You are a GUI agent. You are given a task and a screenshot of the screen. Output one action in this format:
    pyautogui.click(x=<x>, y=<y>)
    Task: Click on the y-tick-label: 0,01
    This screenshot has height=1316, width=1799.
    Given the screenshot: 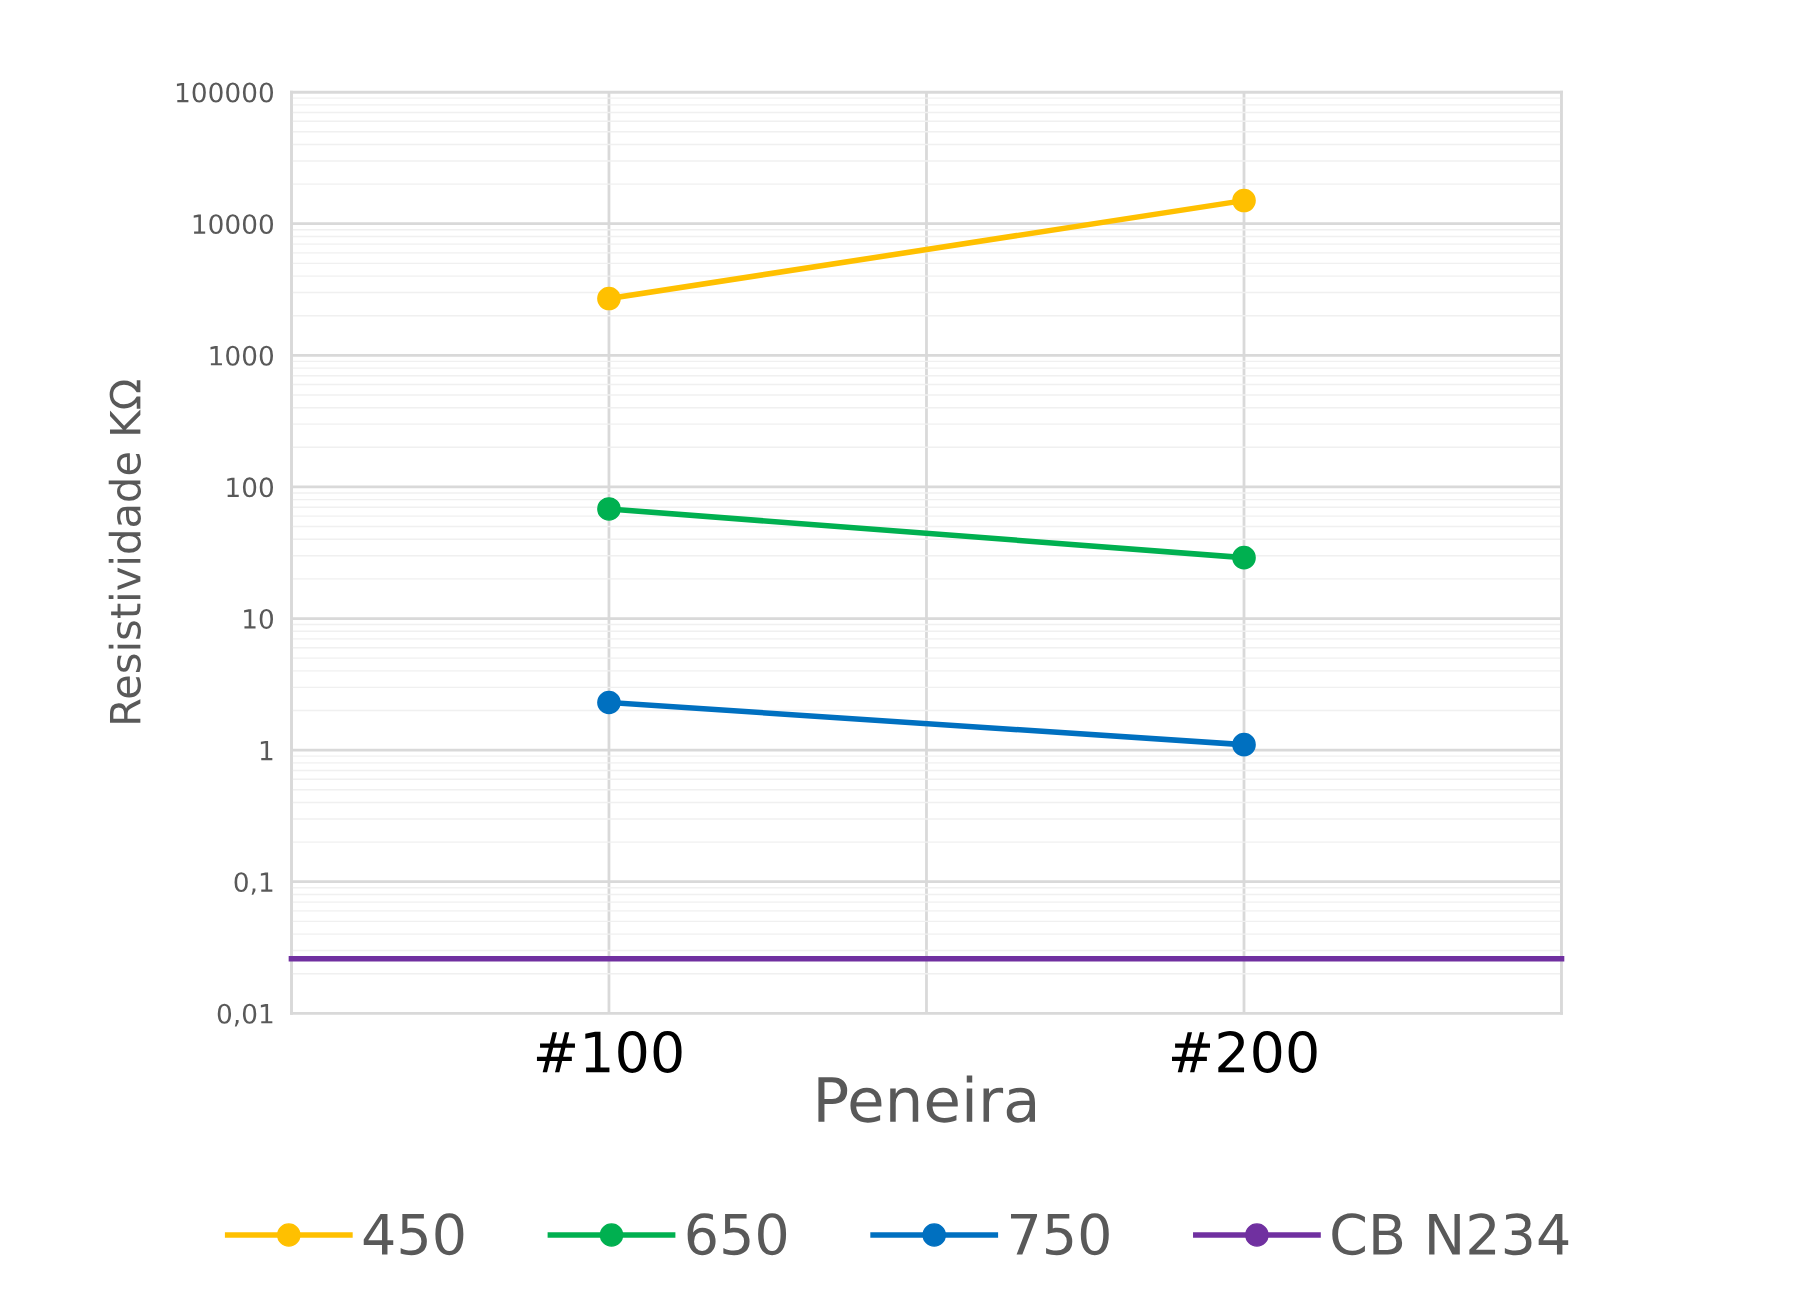 What is the action you would take?
    pyautogui.click(x=245, y=1015)
    